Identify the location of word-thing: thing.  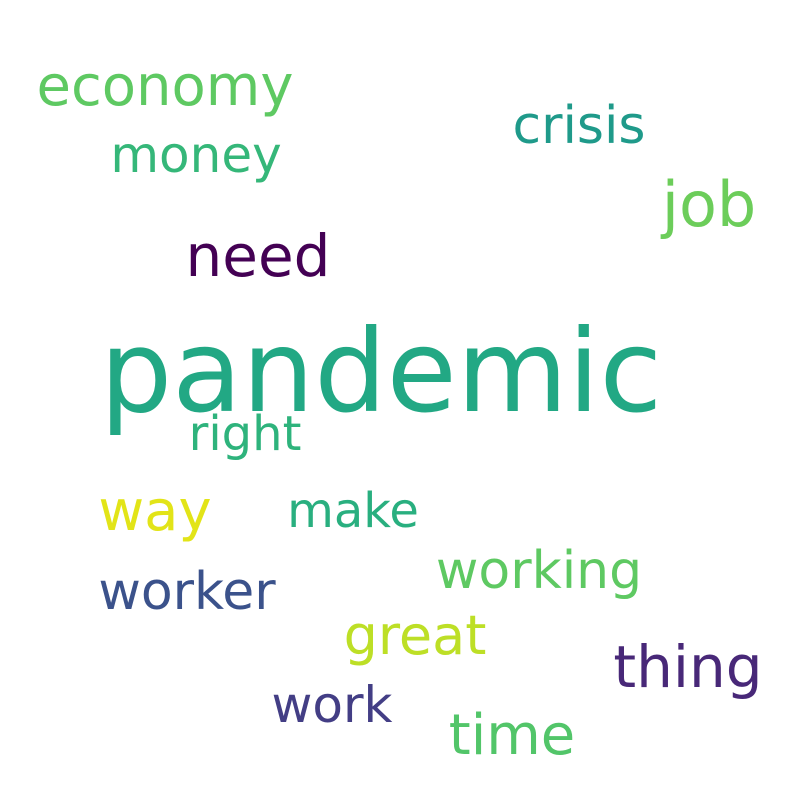
(688, 667).